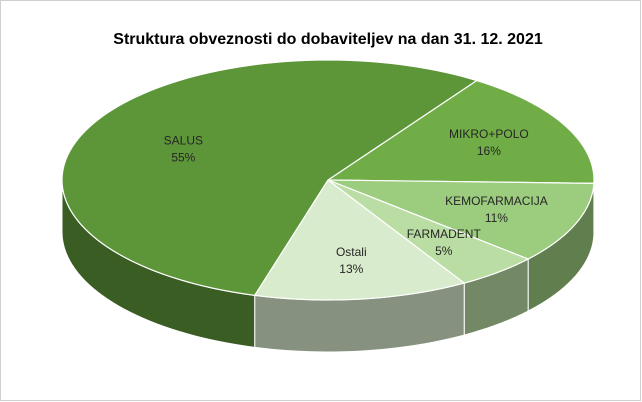 The image size is (642, 402). I want to click on slice-label: SALUS, so click(183, 141).